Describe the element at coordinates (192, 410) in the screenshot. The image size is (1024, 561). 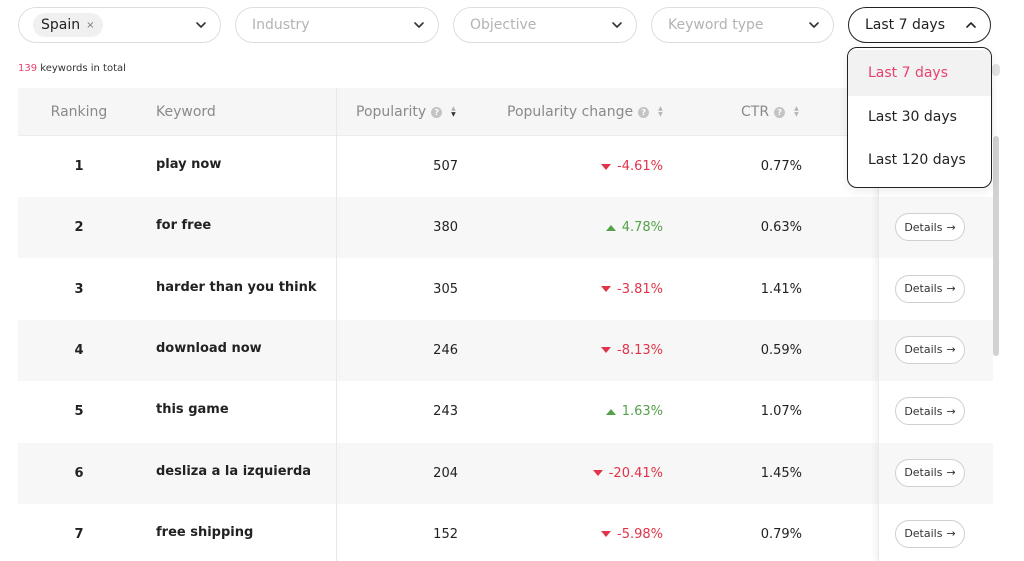
I see `keyword-cell: this game` at that location.